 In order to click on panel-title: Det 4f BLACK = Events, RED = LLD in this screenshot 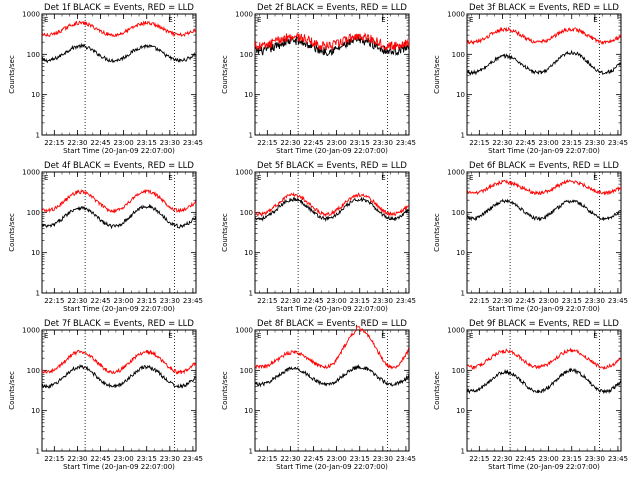, I will do `click(119, 166)`.